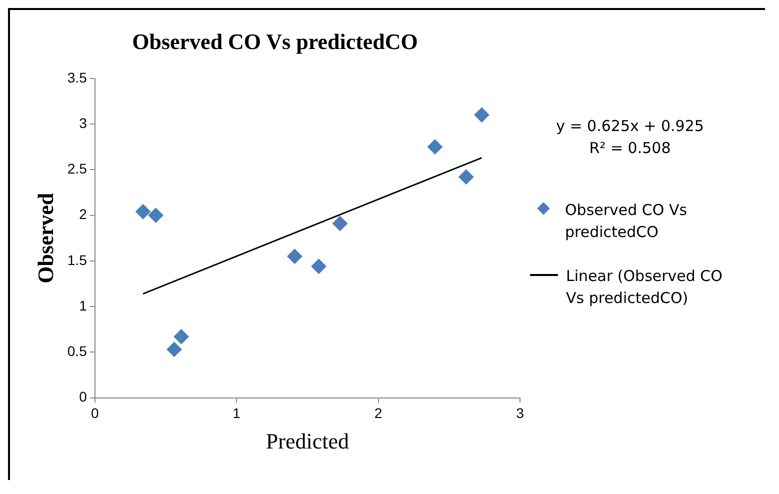 This screenshot has height=494, width=779. What do you see at coordinates (77, 77) in the screenshot?
I see `y-tick-label: 3.5` at bounding box center [77, 77].